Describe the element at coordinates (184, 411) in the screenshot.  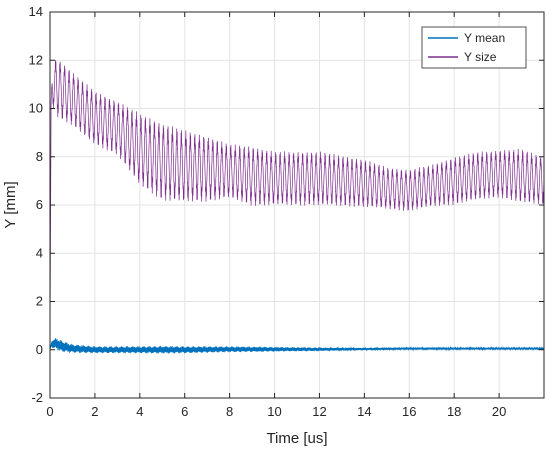
I see `x-tick-label: 6` at that location.